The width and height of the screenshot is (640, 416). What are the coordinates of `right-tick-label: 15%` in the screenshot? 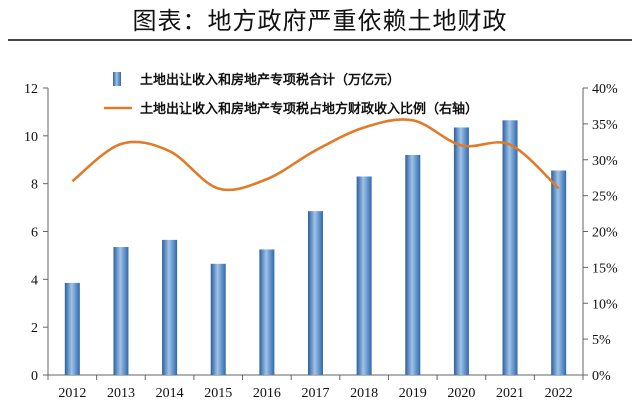 It's located at (605, 268).